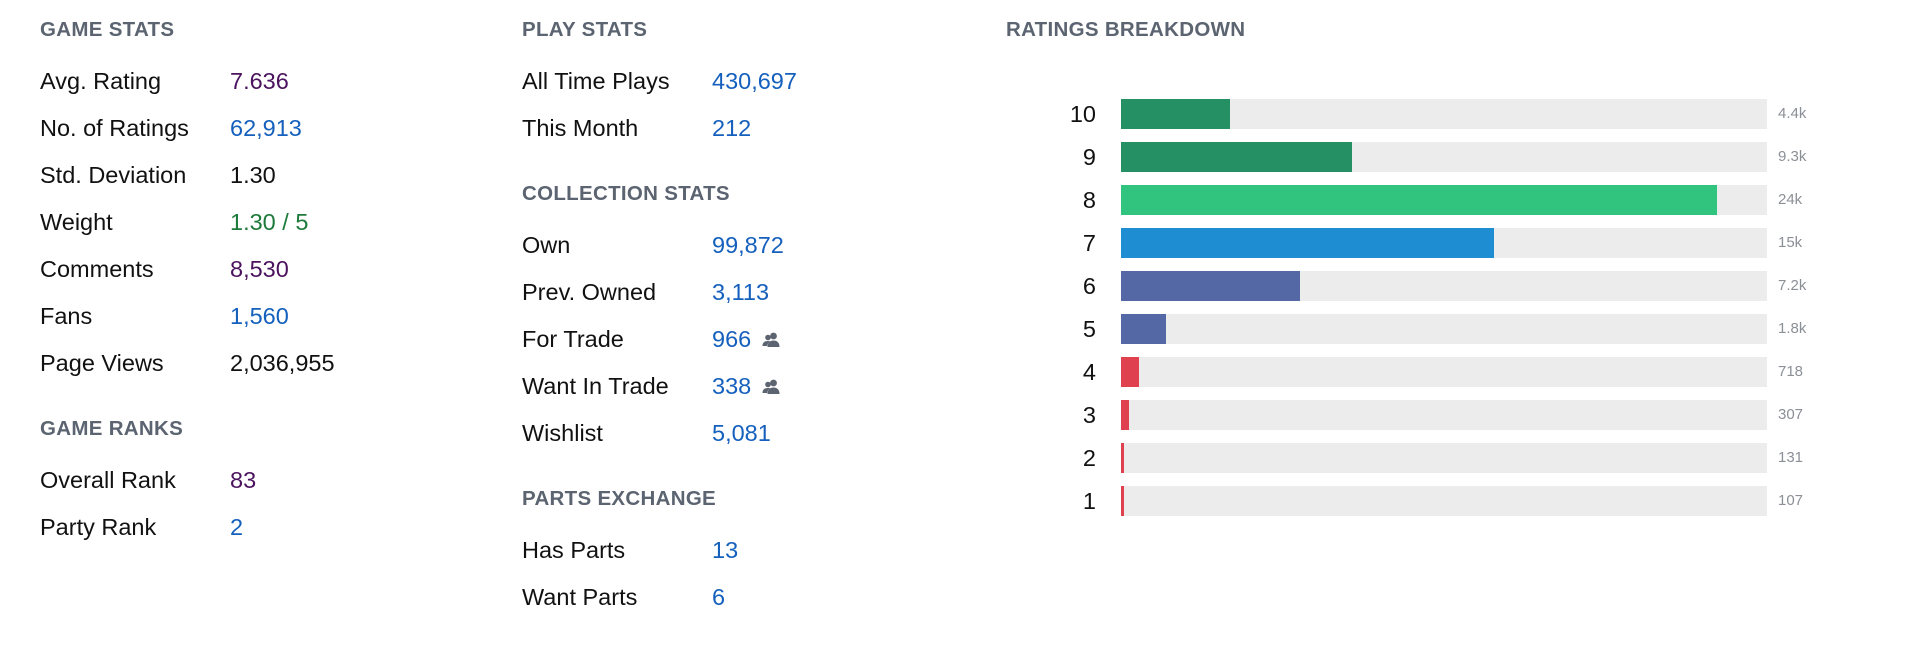 Image resolution: width=1920 pixels, height=654 pixels. Describe the element at coordinates (732, 339) in the screenshot. I see `for-trade-link: 966` at that location.